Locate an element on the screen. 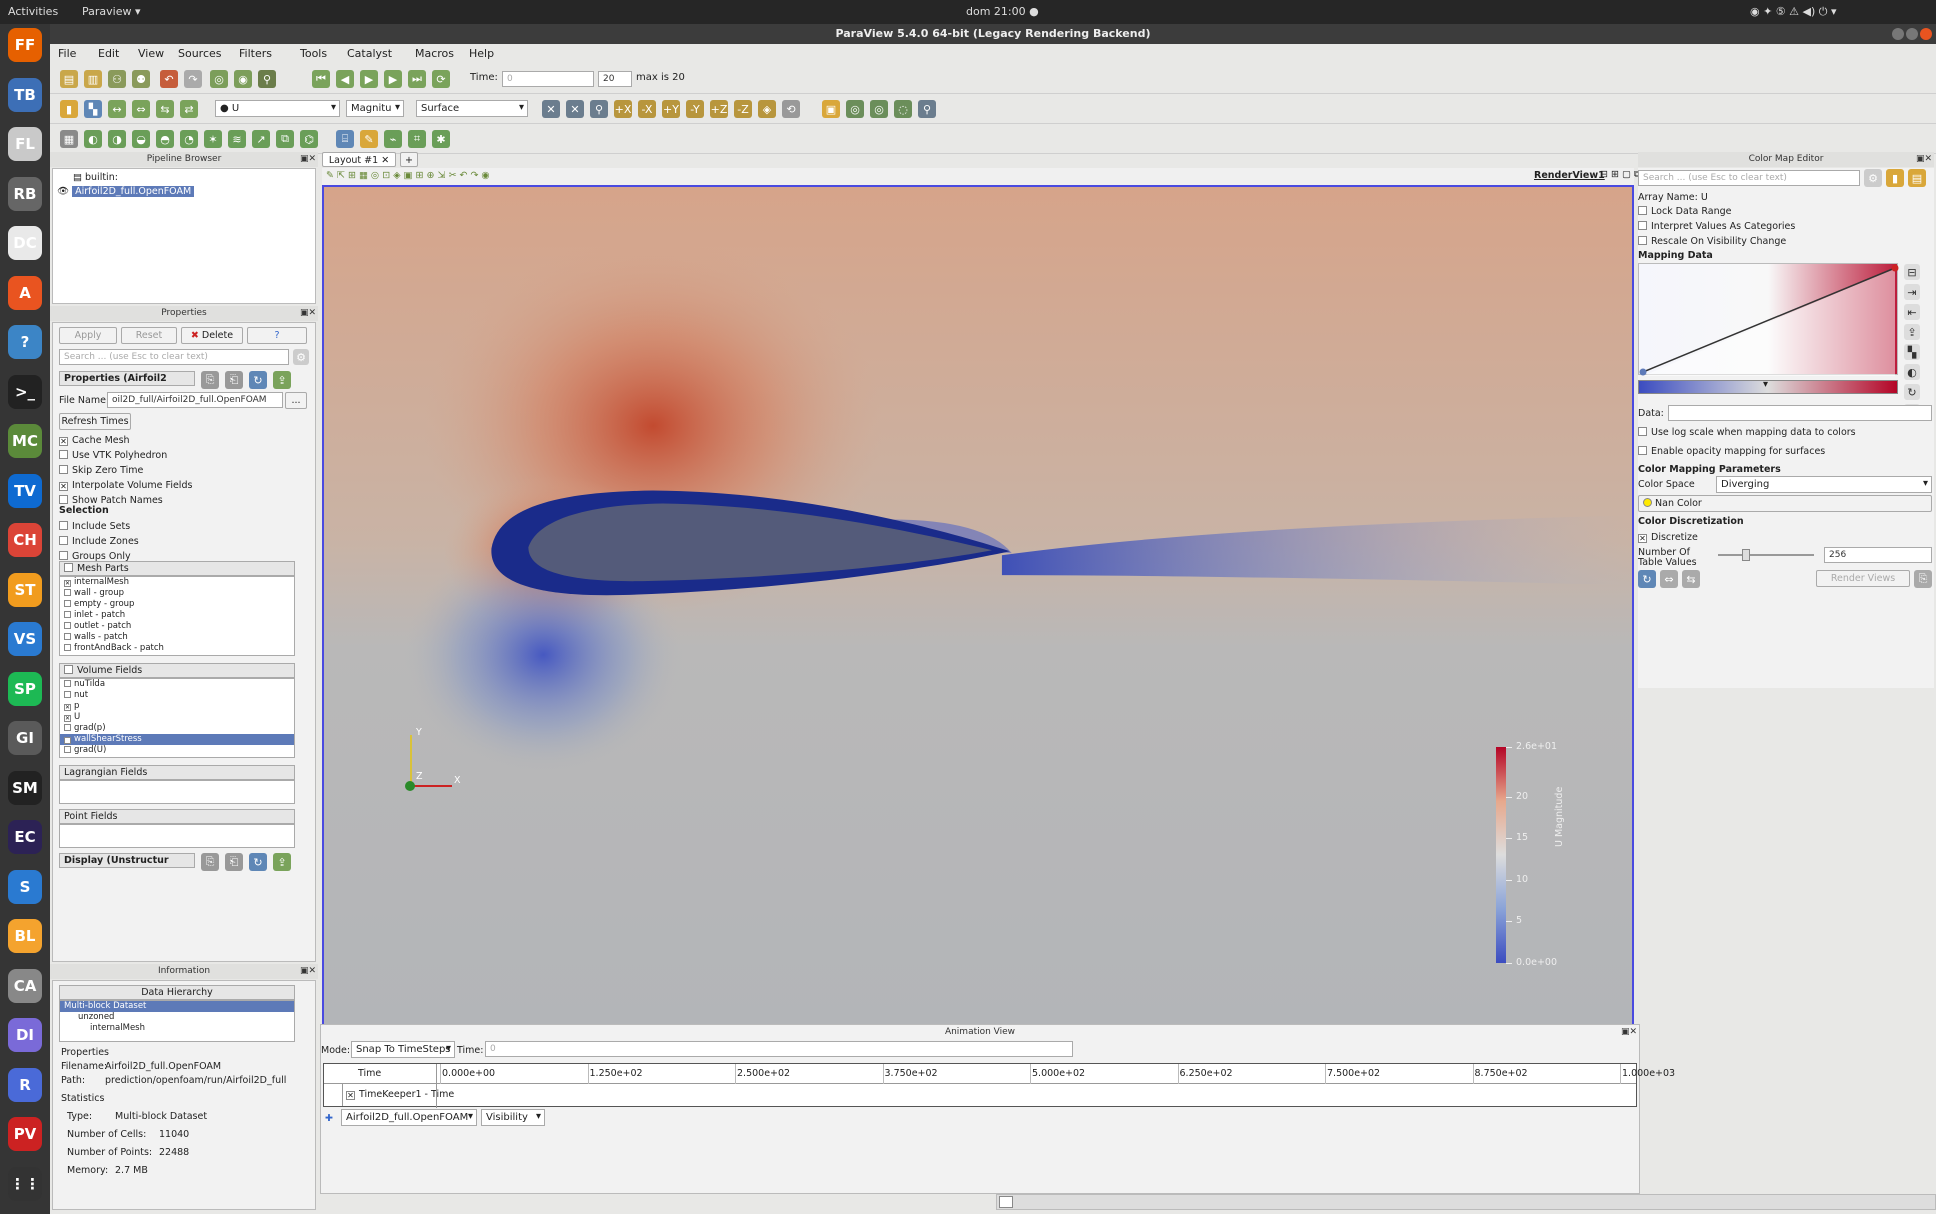 The height and width of the screenshot is (1214, 1936). dock-app-icon: GI is located at coordinates (25, 738).